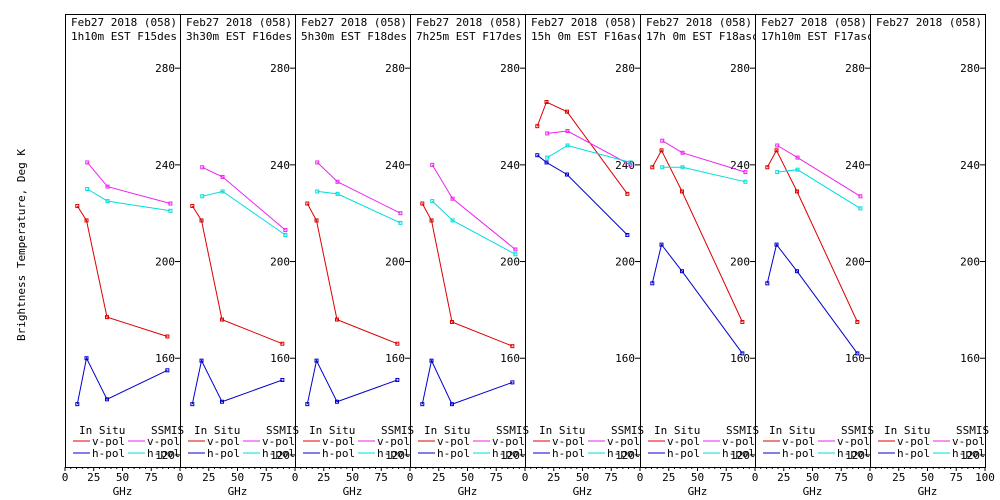  Describe the element at coordinates (985, 477) in the screenshot. I see `x-tick-label: 100` at that location.